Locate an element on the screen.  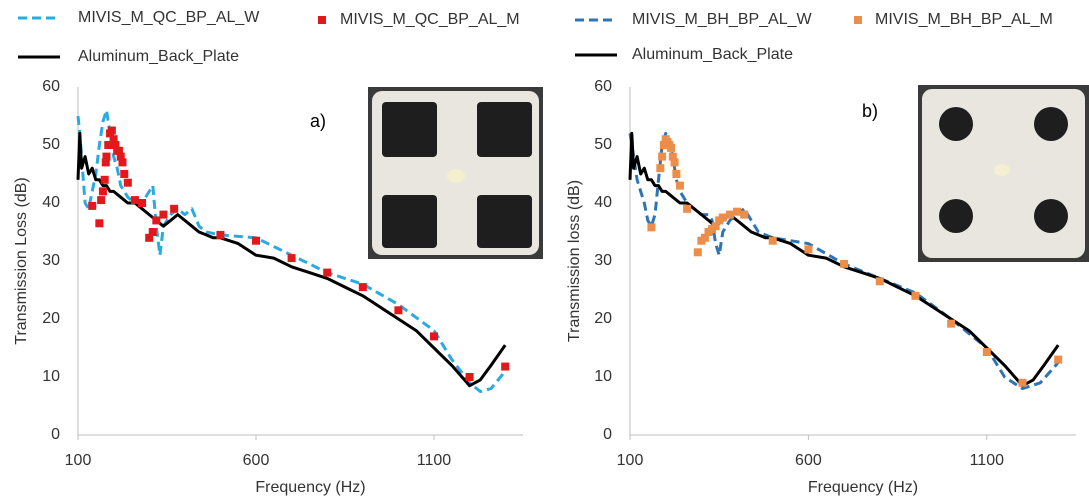
panel-label: a) is located at coordinates (318, 121).